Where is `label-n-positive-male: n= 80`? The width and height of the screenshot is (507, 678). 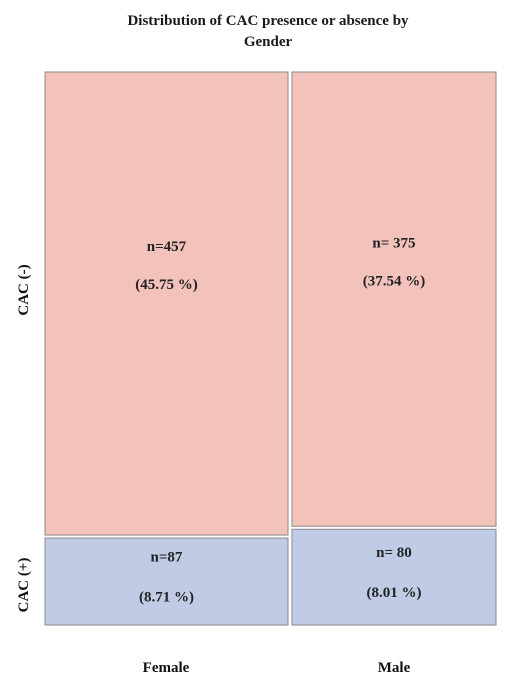
label-n-positive-male: n= 80 is located at coordinates (394, 553).